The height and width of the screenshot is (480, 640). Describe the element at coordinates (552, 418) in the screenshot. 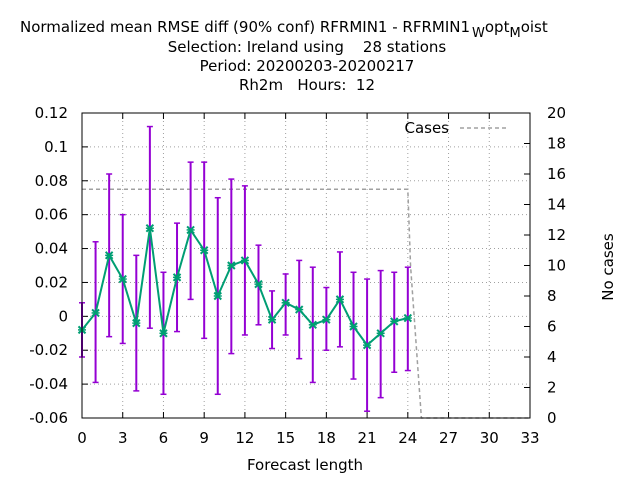

I see `y2-tick-label: 0` at that location.